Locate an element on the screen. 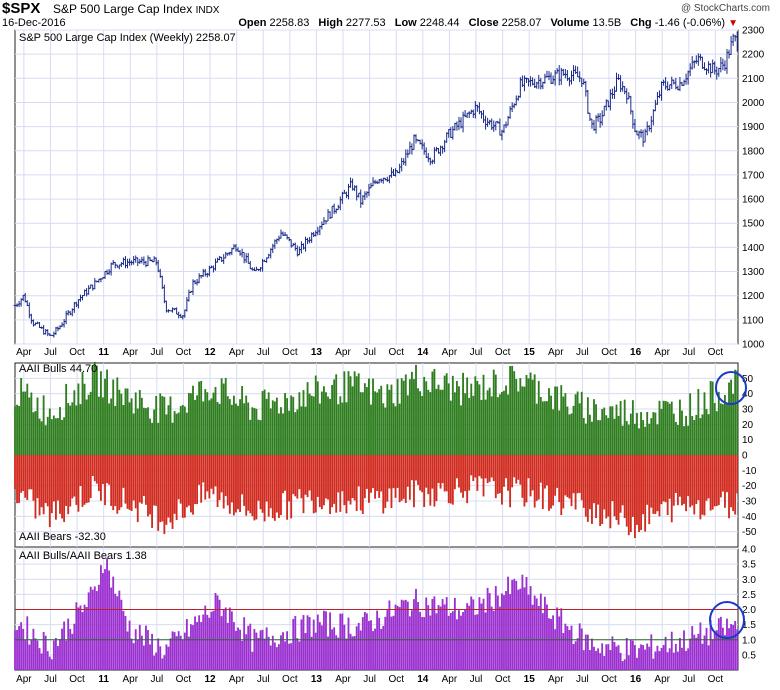 The image size is (780, 690). x-tick-label: 13 is located at coordinates (317, 679).